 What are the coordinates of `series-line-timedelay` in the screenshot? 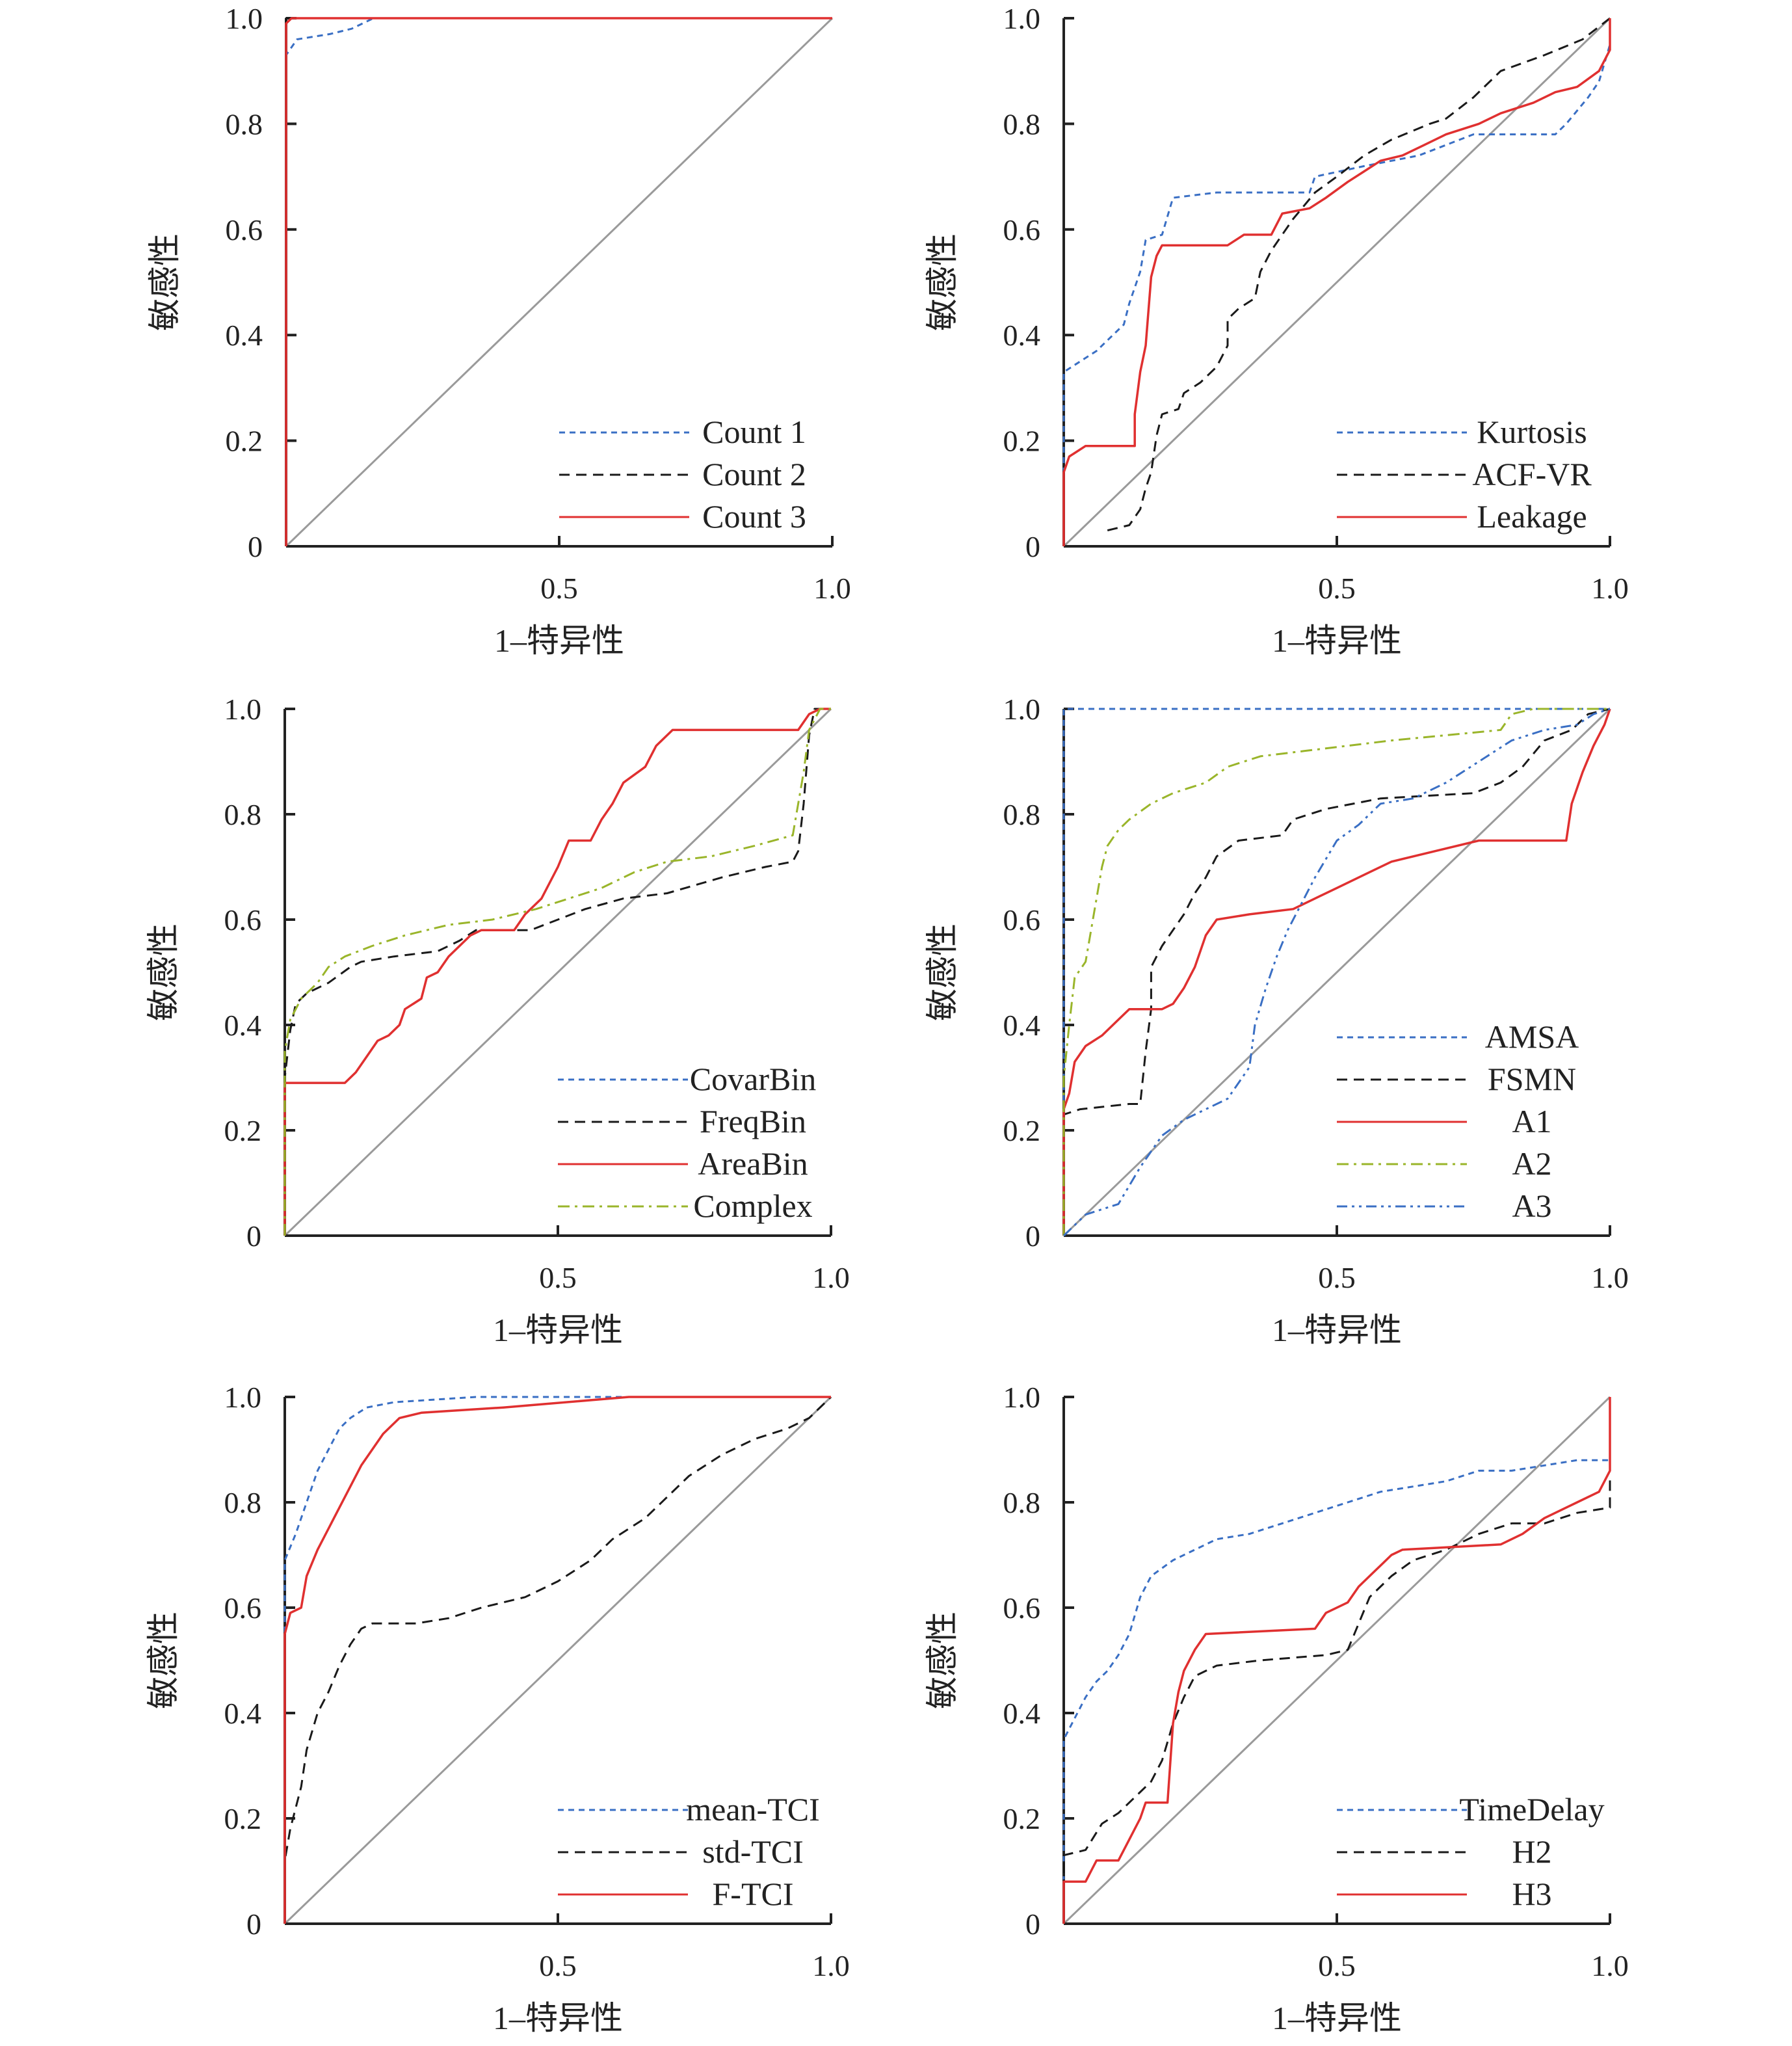 It's located at (1336, 1660).